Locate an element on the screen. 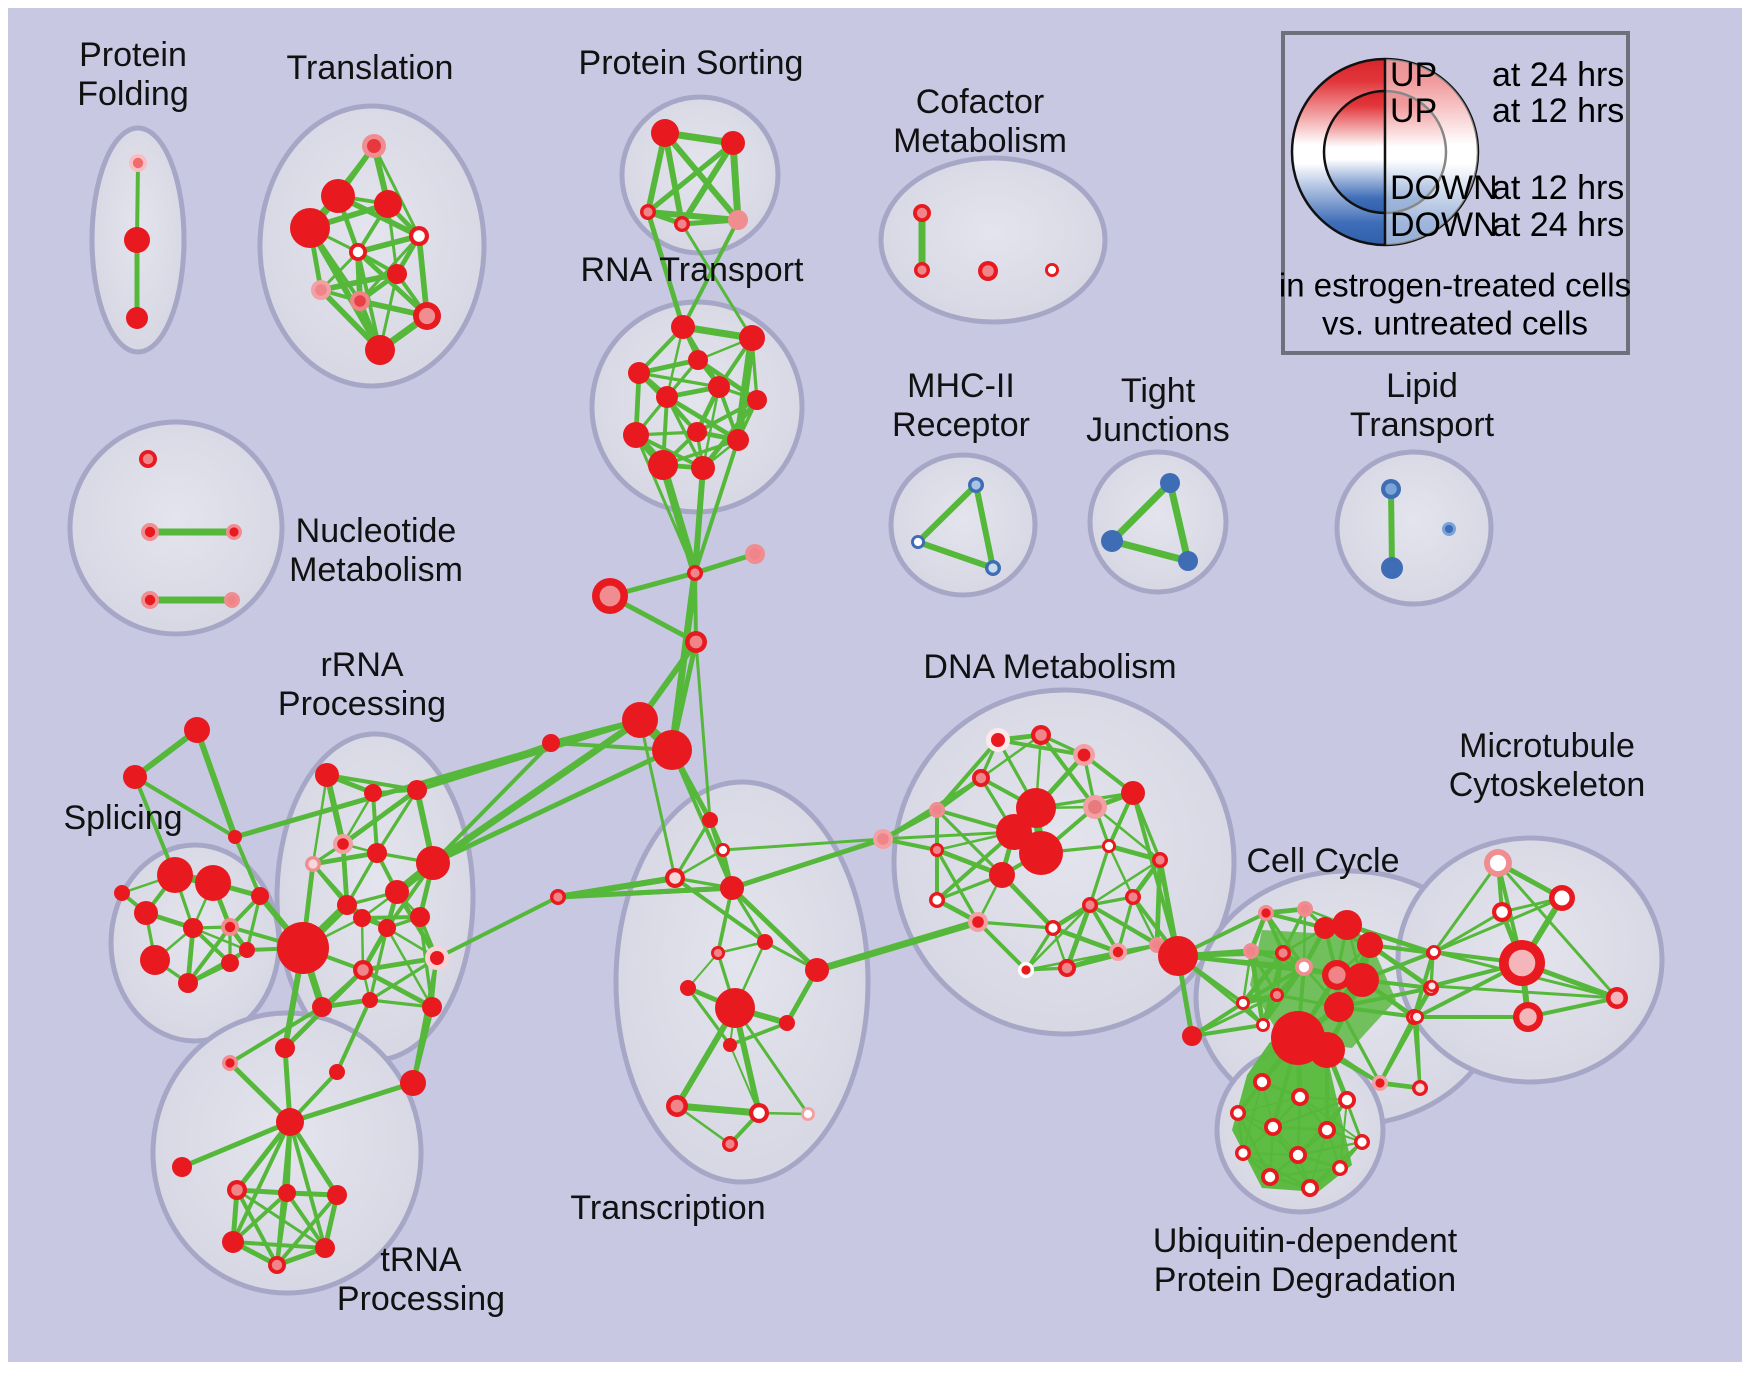  cluster-label-protein-folding: Folding is located at coordinates (133, 94).